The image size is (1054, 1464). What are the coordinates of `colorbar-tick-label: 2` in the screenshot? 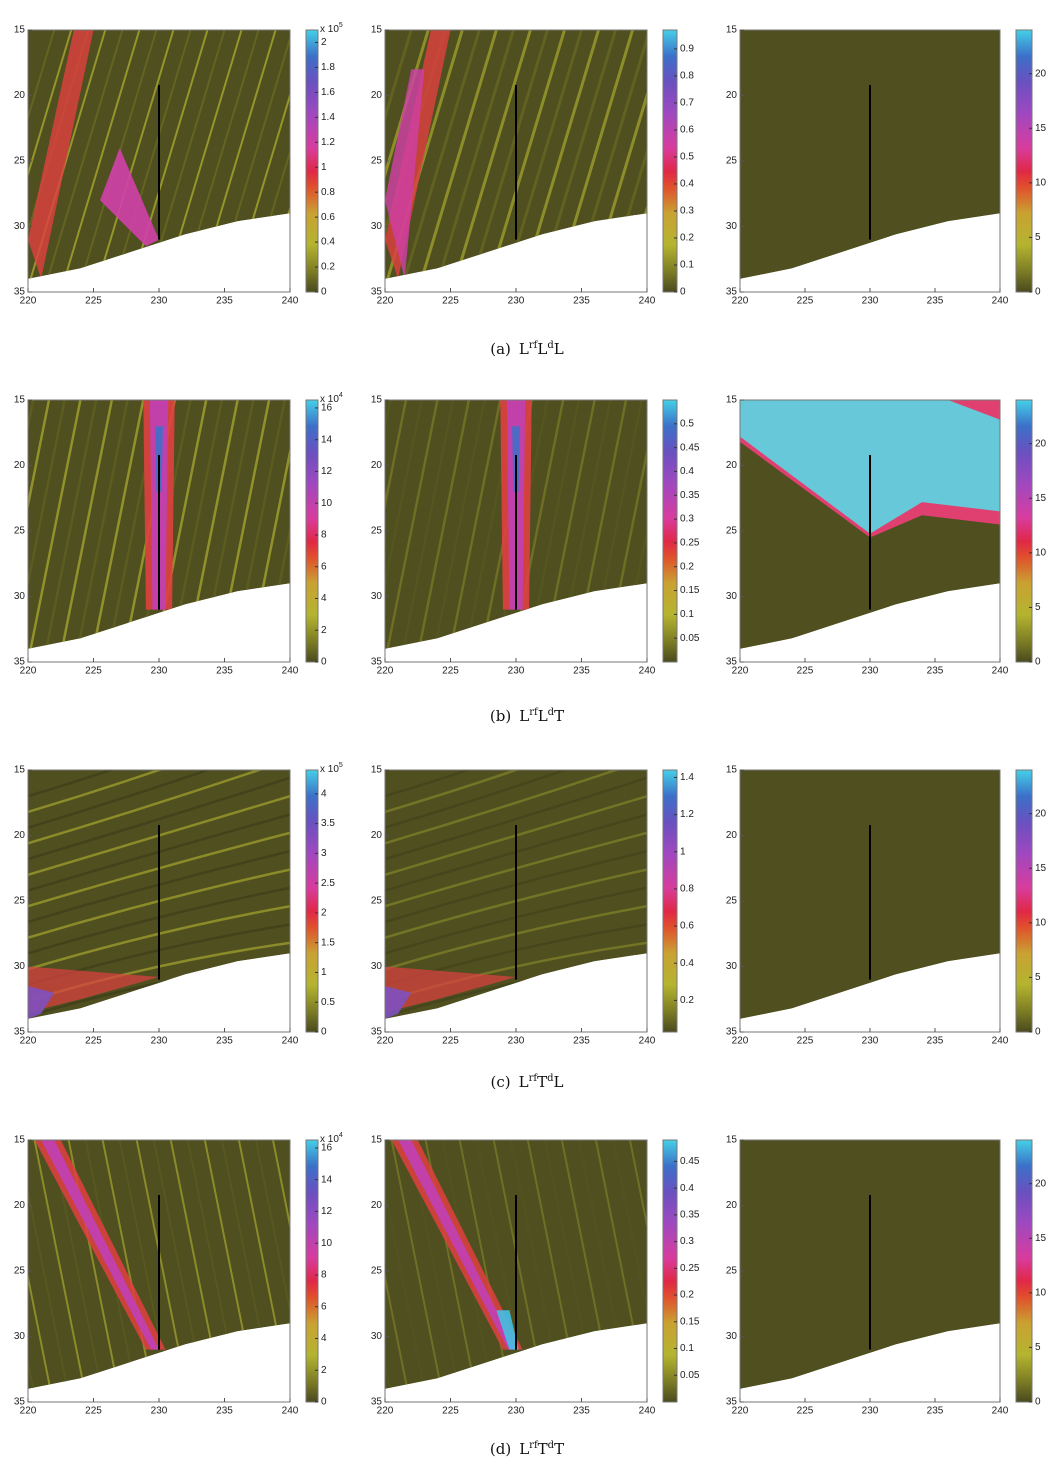 It's located at (324, 913).